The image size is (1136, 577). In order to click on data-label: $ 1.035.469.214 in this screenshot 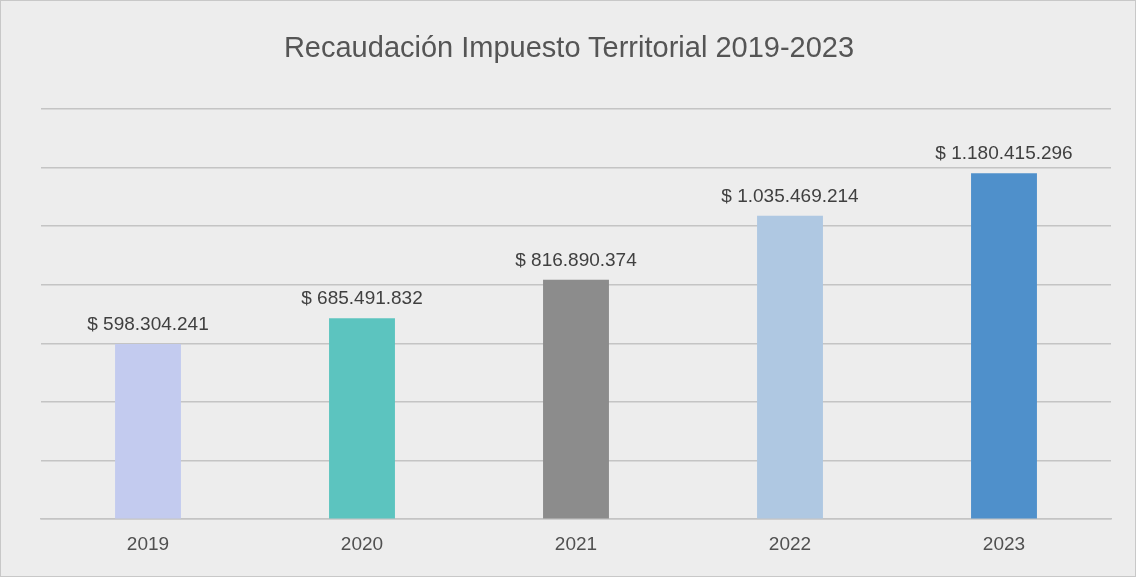, I will do `click(790, 195)`.